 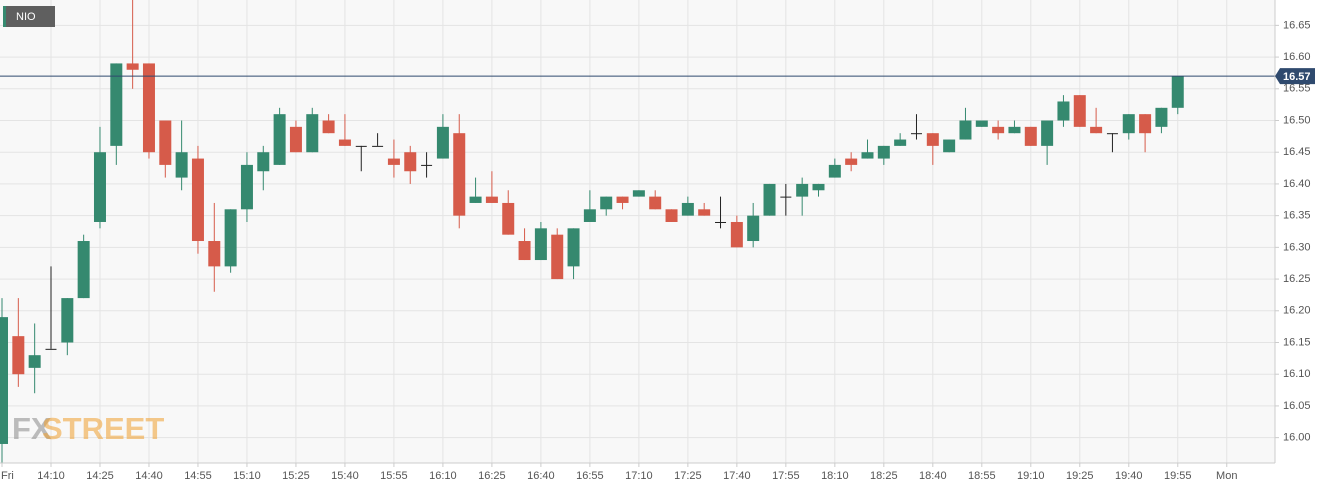 What do you see at coordinates (1297, 342) in the screenshot?
I see `y-tick-label: 16.15` at bounding box center [1297, 342].